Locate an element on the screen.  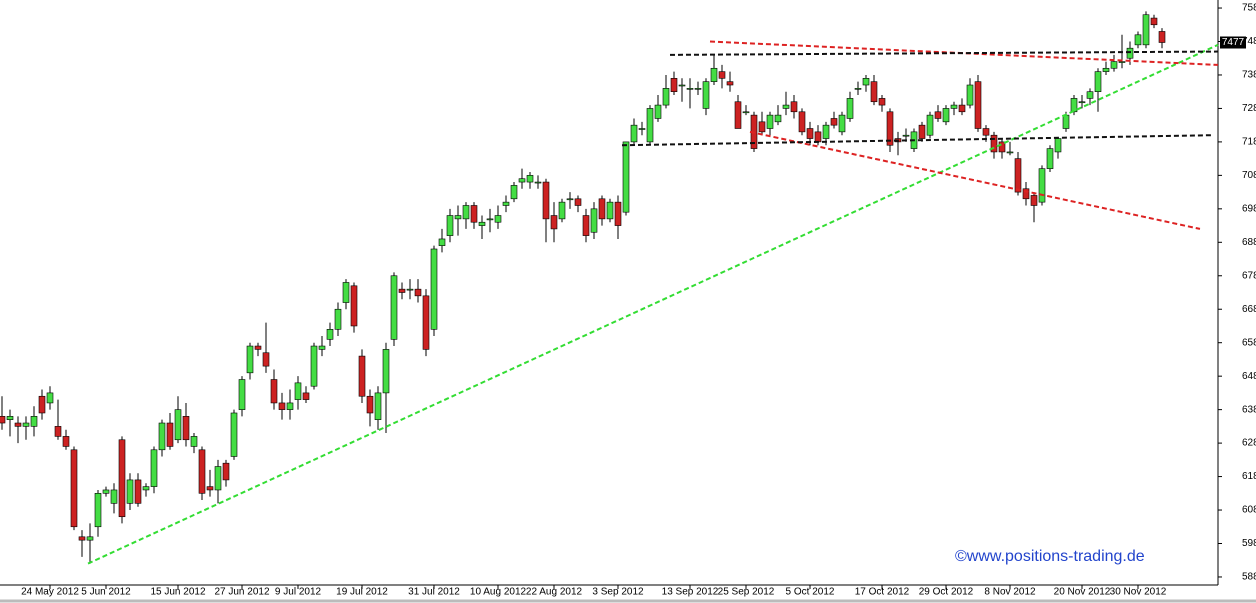
y-tick-label: 6880 is located at coordinates (1249, 242).